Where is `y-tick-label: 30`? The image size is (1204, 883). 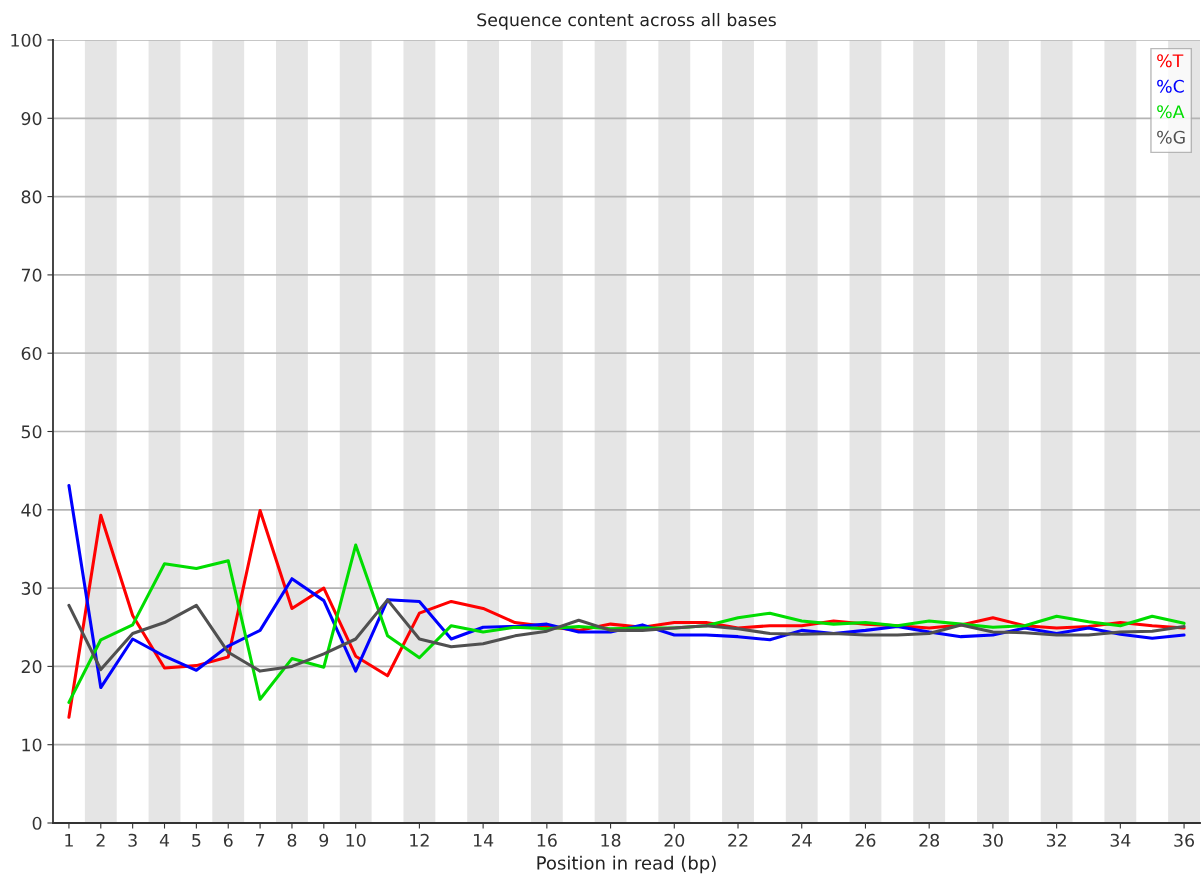 y-tick-label: 30 is located at coordinates (31, 588).